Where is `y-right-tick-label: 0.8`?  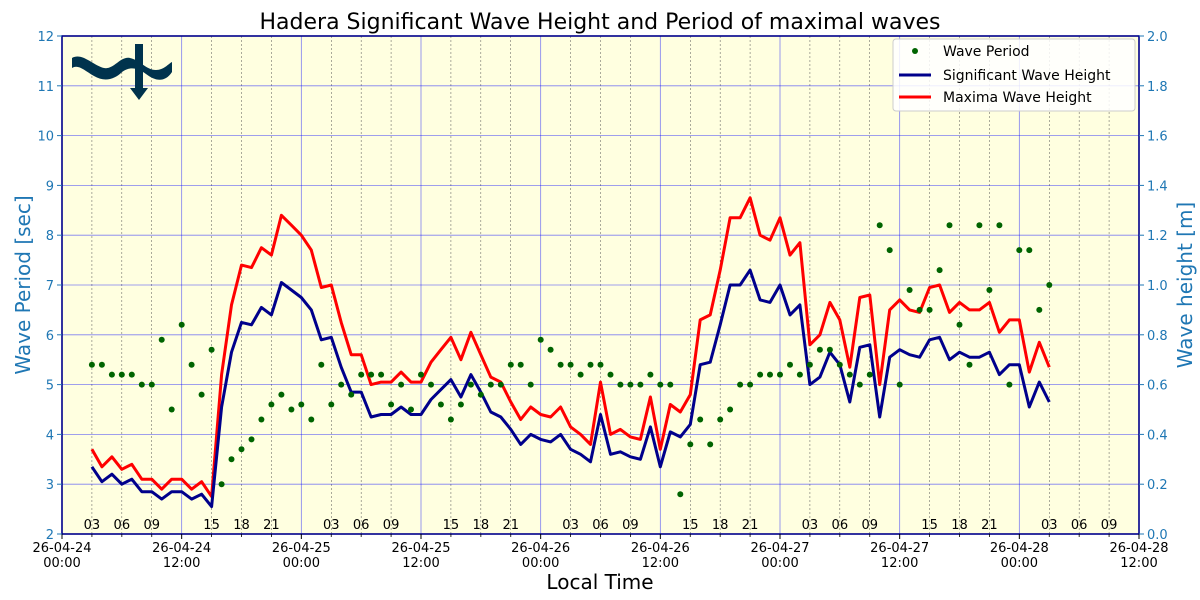 y-right-tick-label: 0.8 is located at coordinates (1157, 336).